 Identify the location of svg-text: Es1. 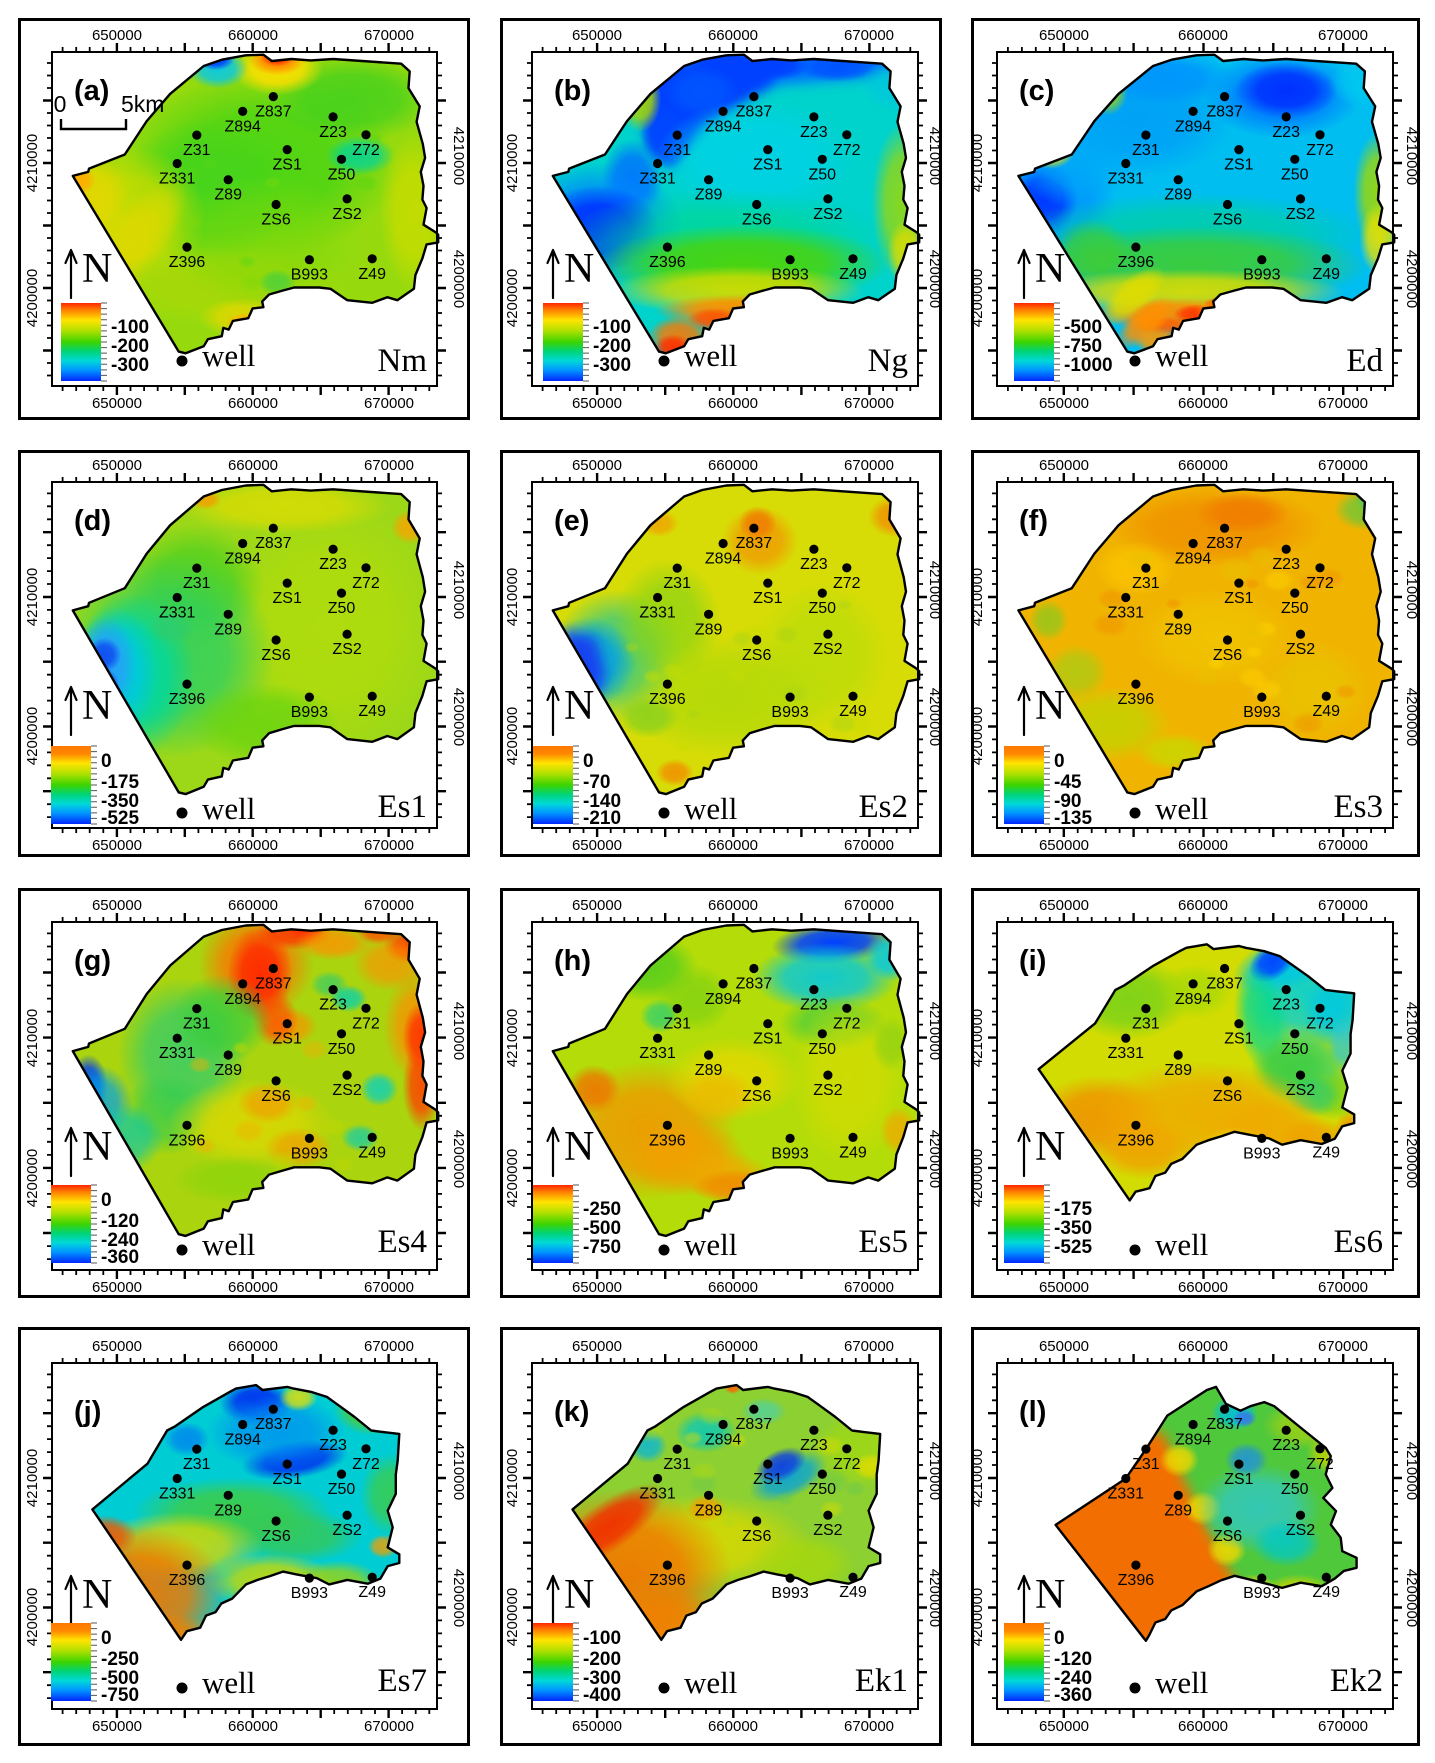
(403, 807).